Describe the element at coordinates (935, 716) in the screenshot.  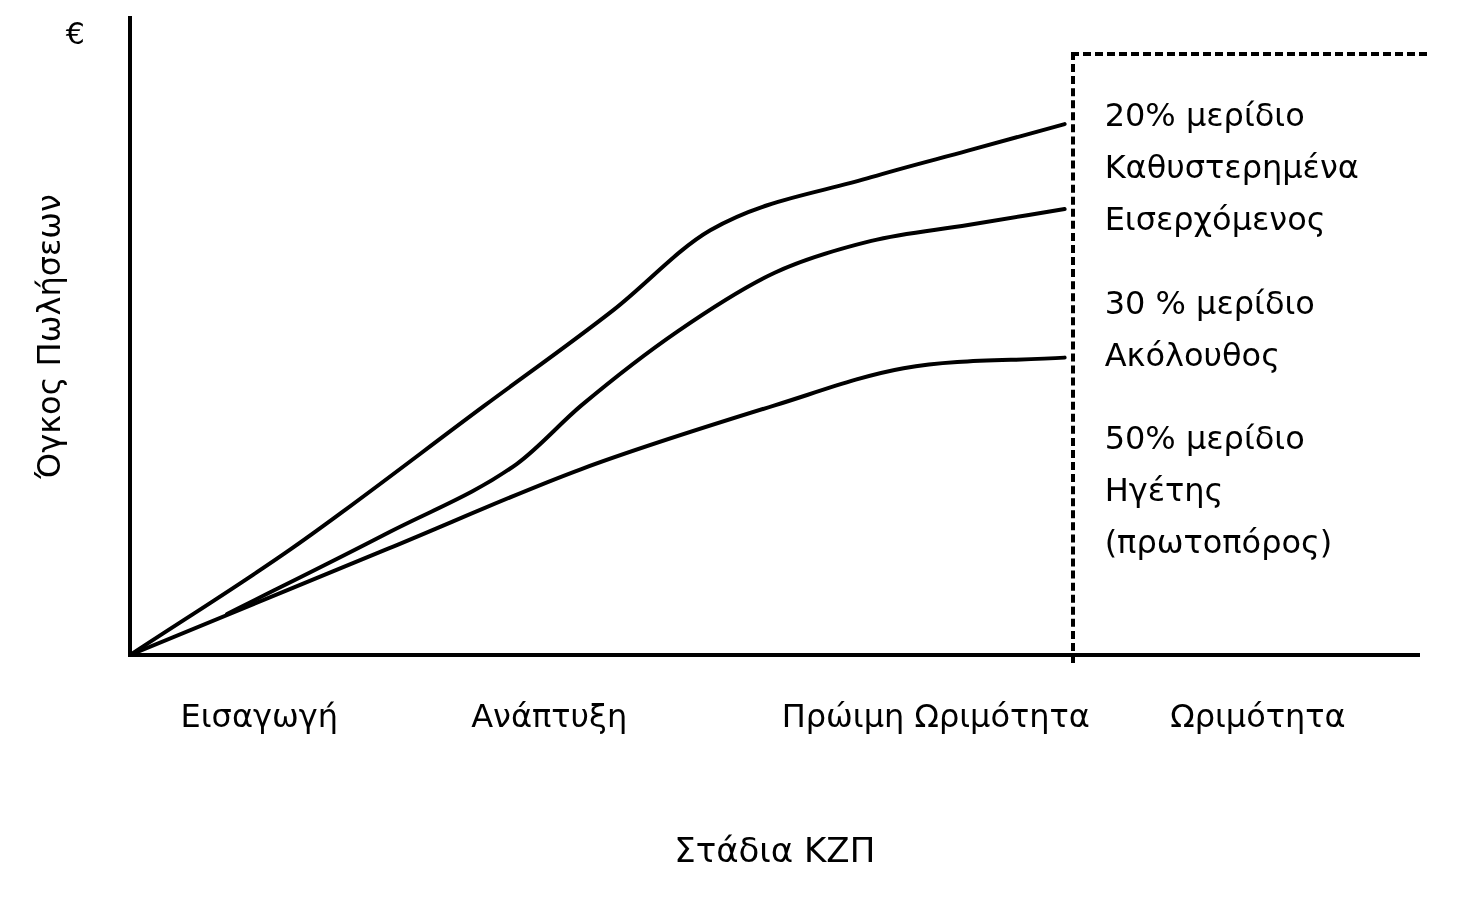
I see `x-tick-label: Πρώιμη Ωριμότητα` at that location.